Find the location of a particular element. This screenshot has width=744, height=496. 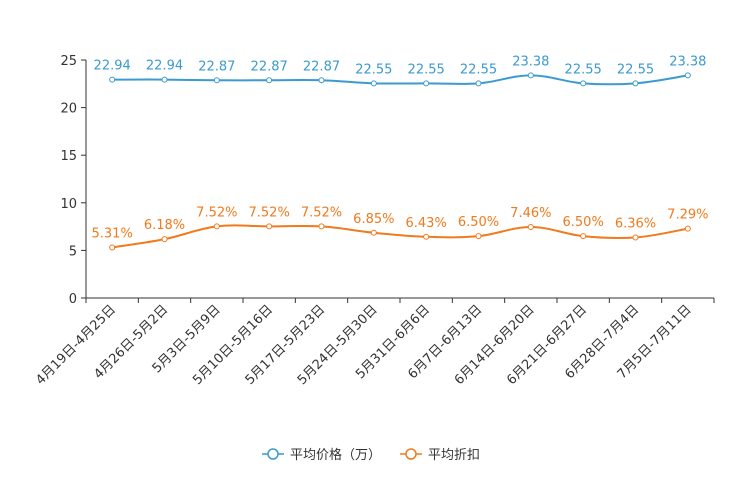

y-tick-label: 20 is located at coordinates (68, 109).